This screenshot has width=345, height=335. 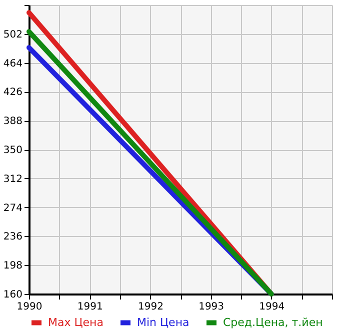 What do you see at coordinates (76, 322) in the screenshot?
I see `legend-label: Max Цена` at bounding box center [76, 322].